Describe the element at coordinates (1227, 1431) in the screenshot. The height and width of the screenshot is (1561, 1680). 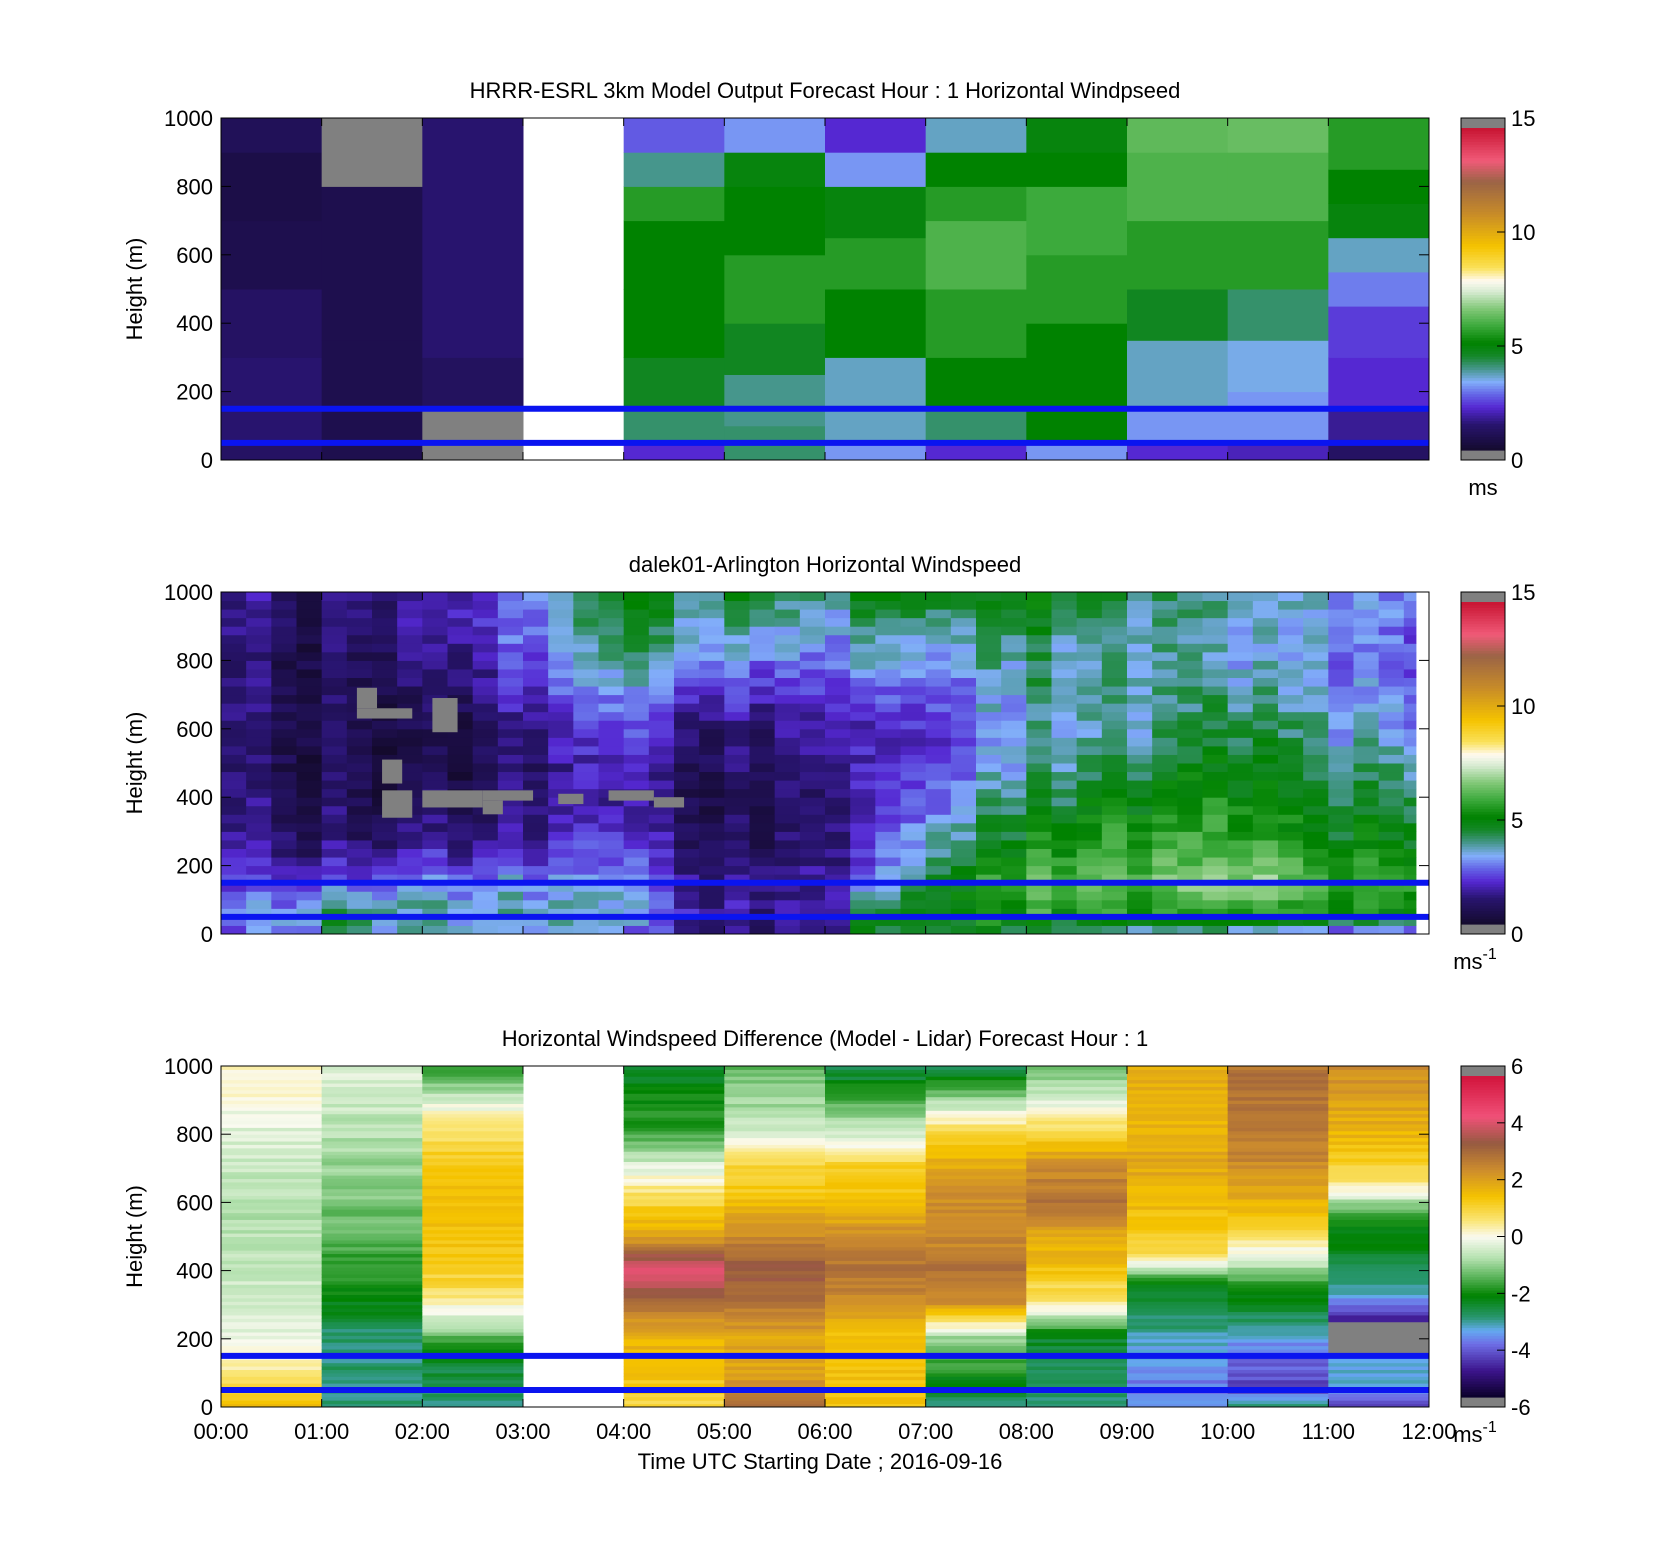
I see `x-tick-label: 10:00` at that location.